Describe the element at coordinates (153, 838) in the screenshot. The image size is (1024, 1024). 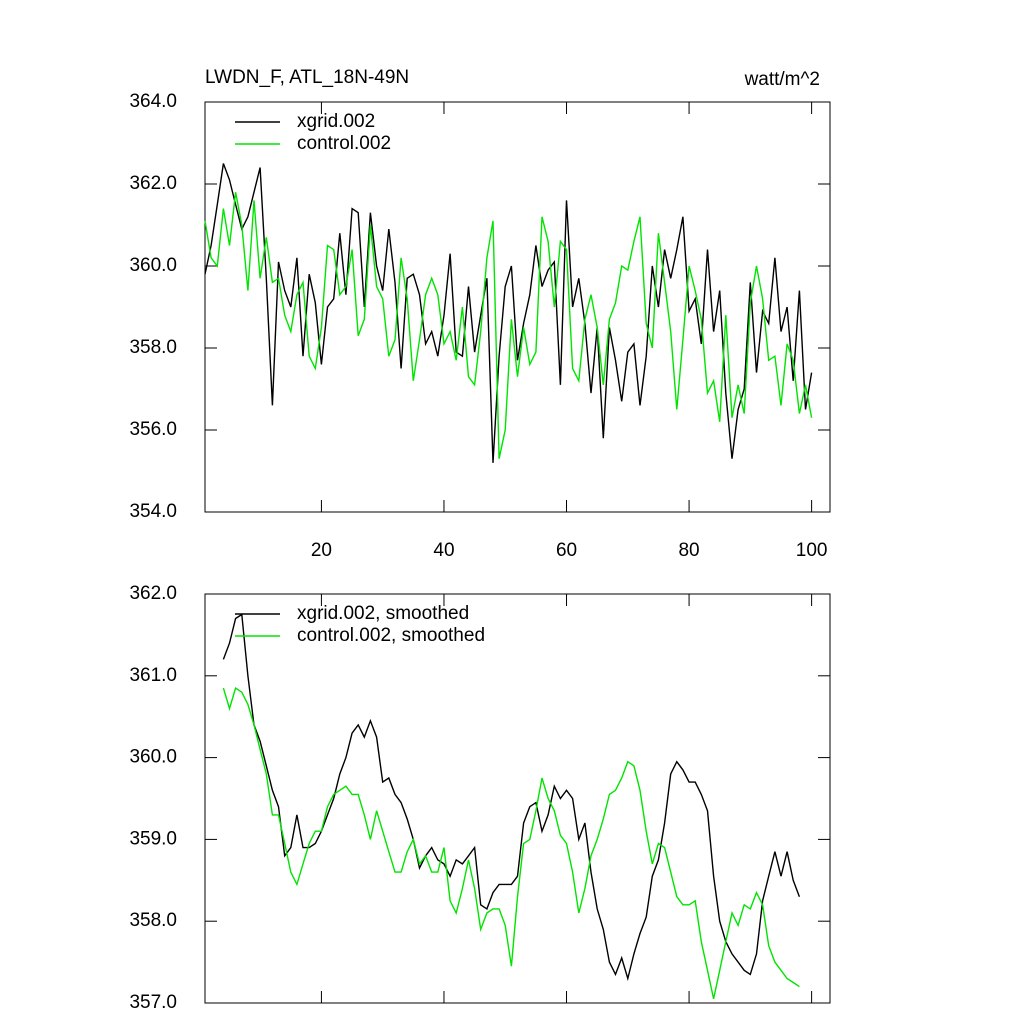
I see `y-tick-label: 359.0` at that location.